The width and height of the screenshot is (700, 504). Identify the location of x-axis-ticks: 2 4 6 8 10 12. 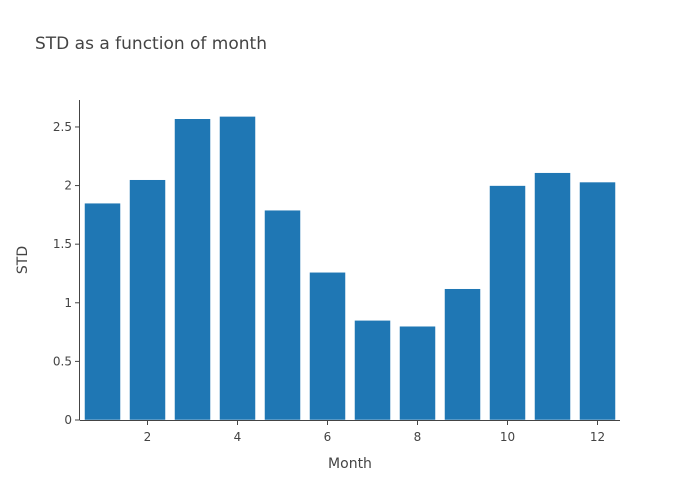
(374, 432).